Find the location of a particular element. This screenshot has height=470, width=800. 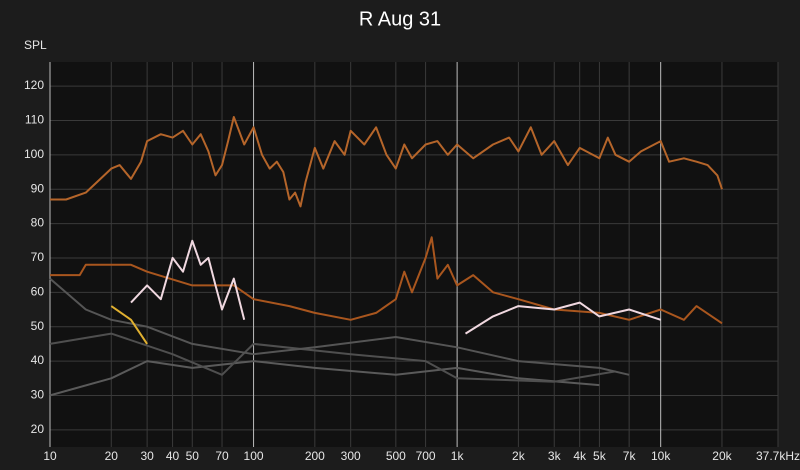

x-tick-label: 200 is located at coordinates (315, 456).